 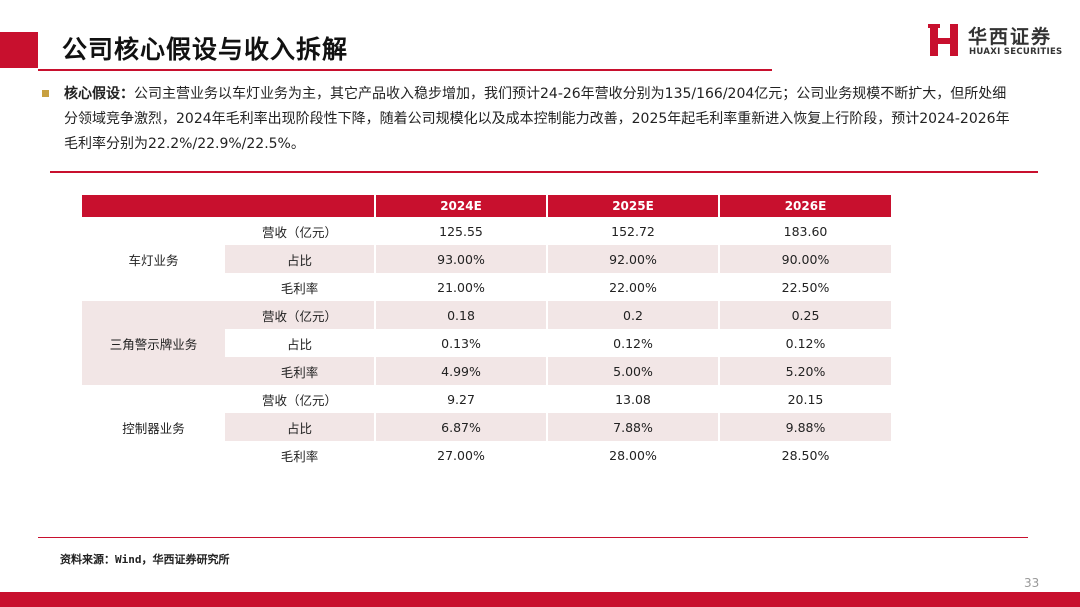 I want to click on table-row: 毛利率 21.00% 22.00% 22.50%, so click(x=486, y=287).